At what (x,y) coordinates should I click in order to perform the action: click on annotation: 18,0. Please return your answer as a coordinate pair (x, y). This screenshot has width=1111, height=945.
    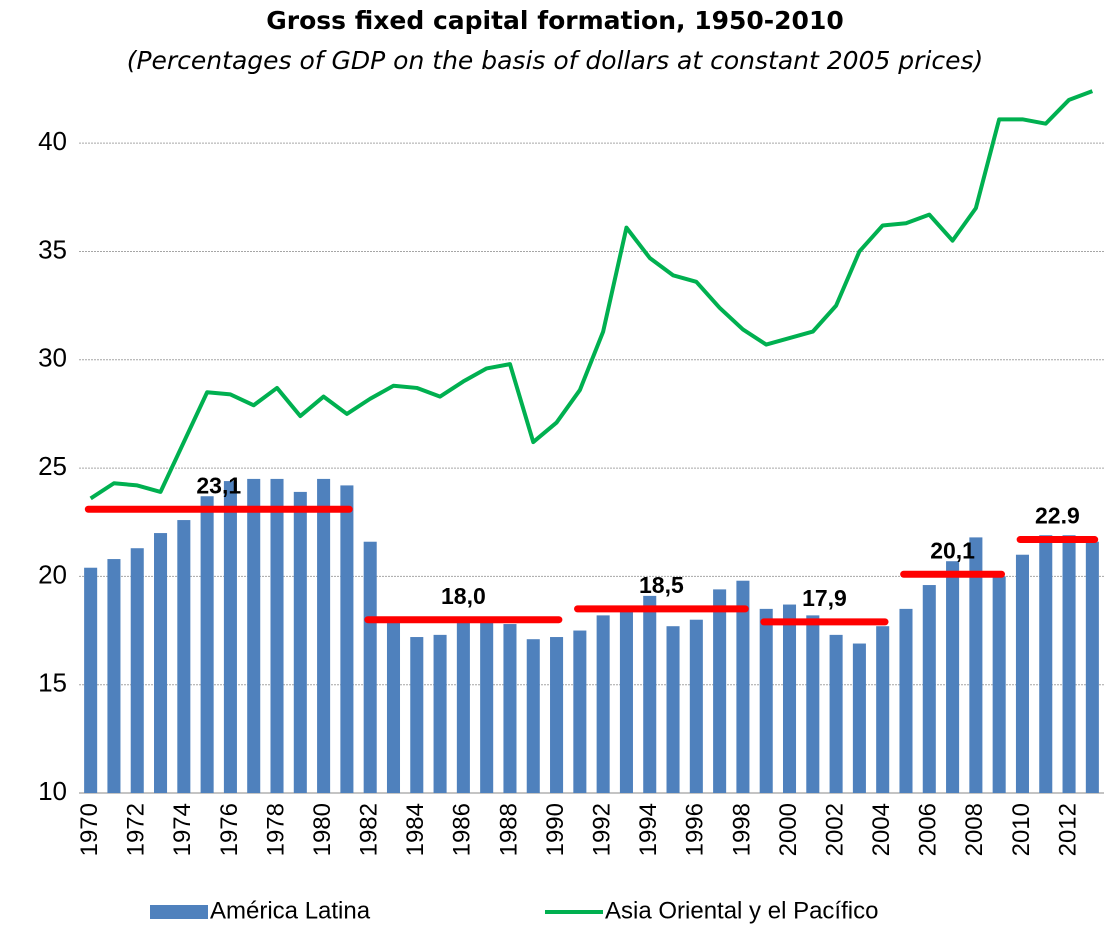
    Looking at the image, I should click on (463, 596).